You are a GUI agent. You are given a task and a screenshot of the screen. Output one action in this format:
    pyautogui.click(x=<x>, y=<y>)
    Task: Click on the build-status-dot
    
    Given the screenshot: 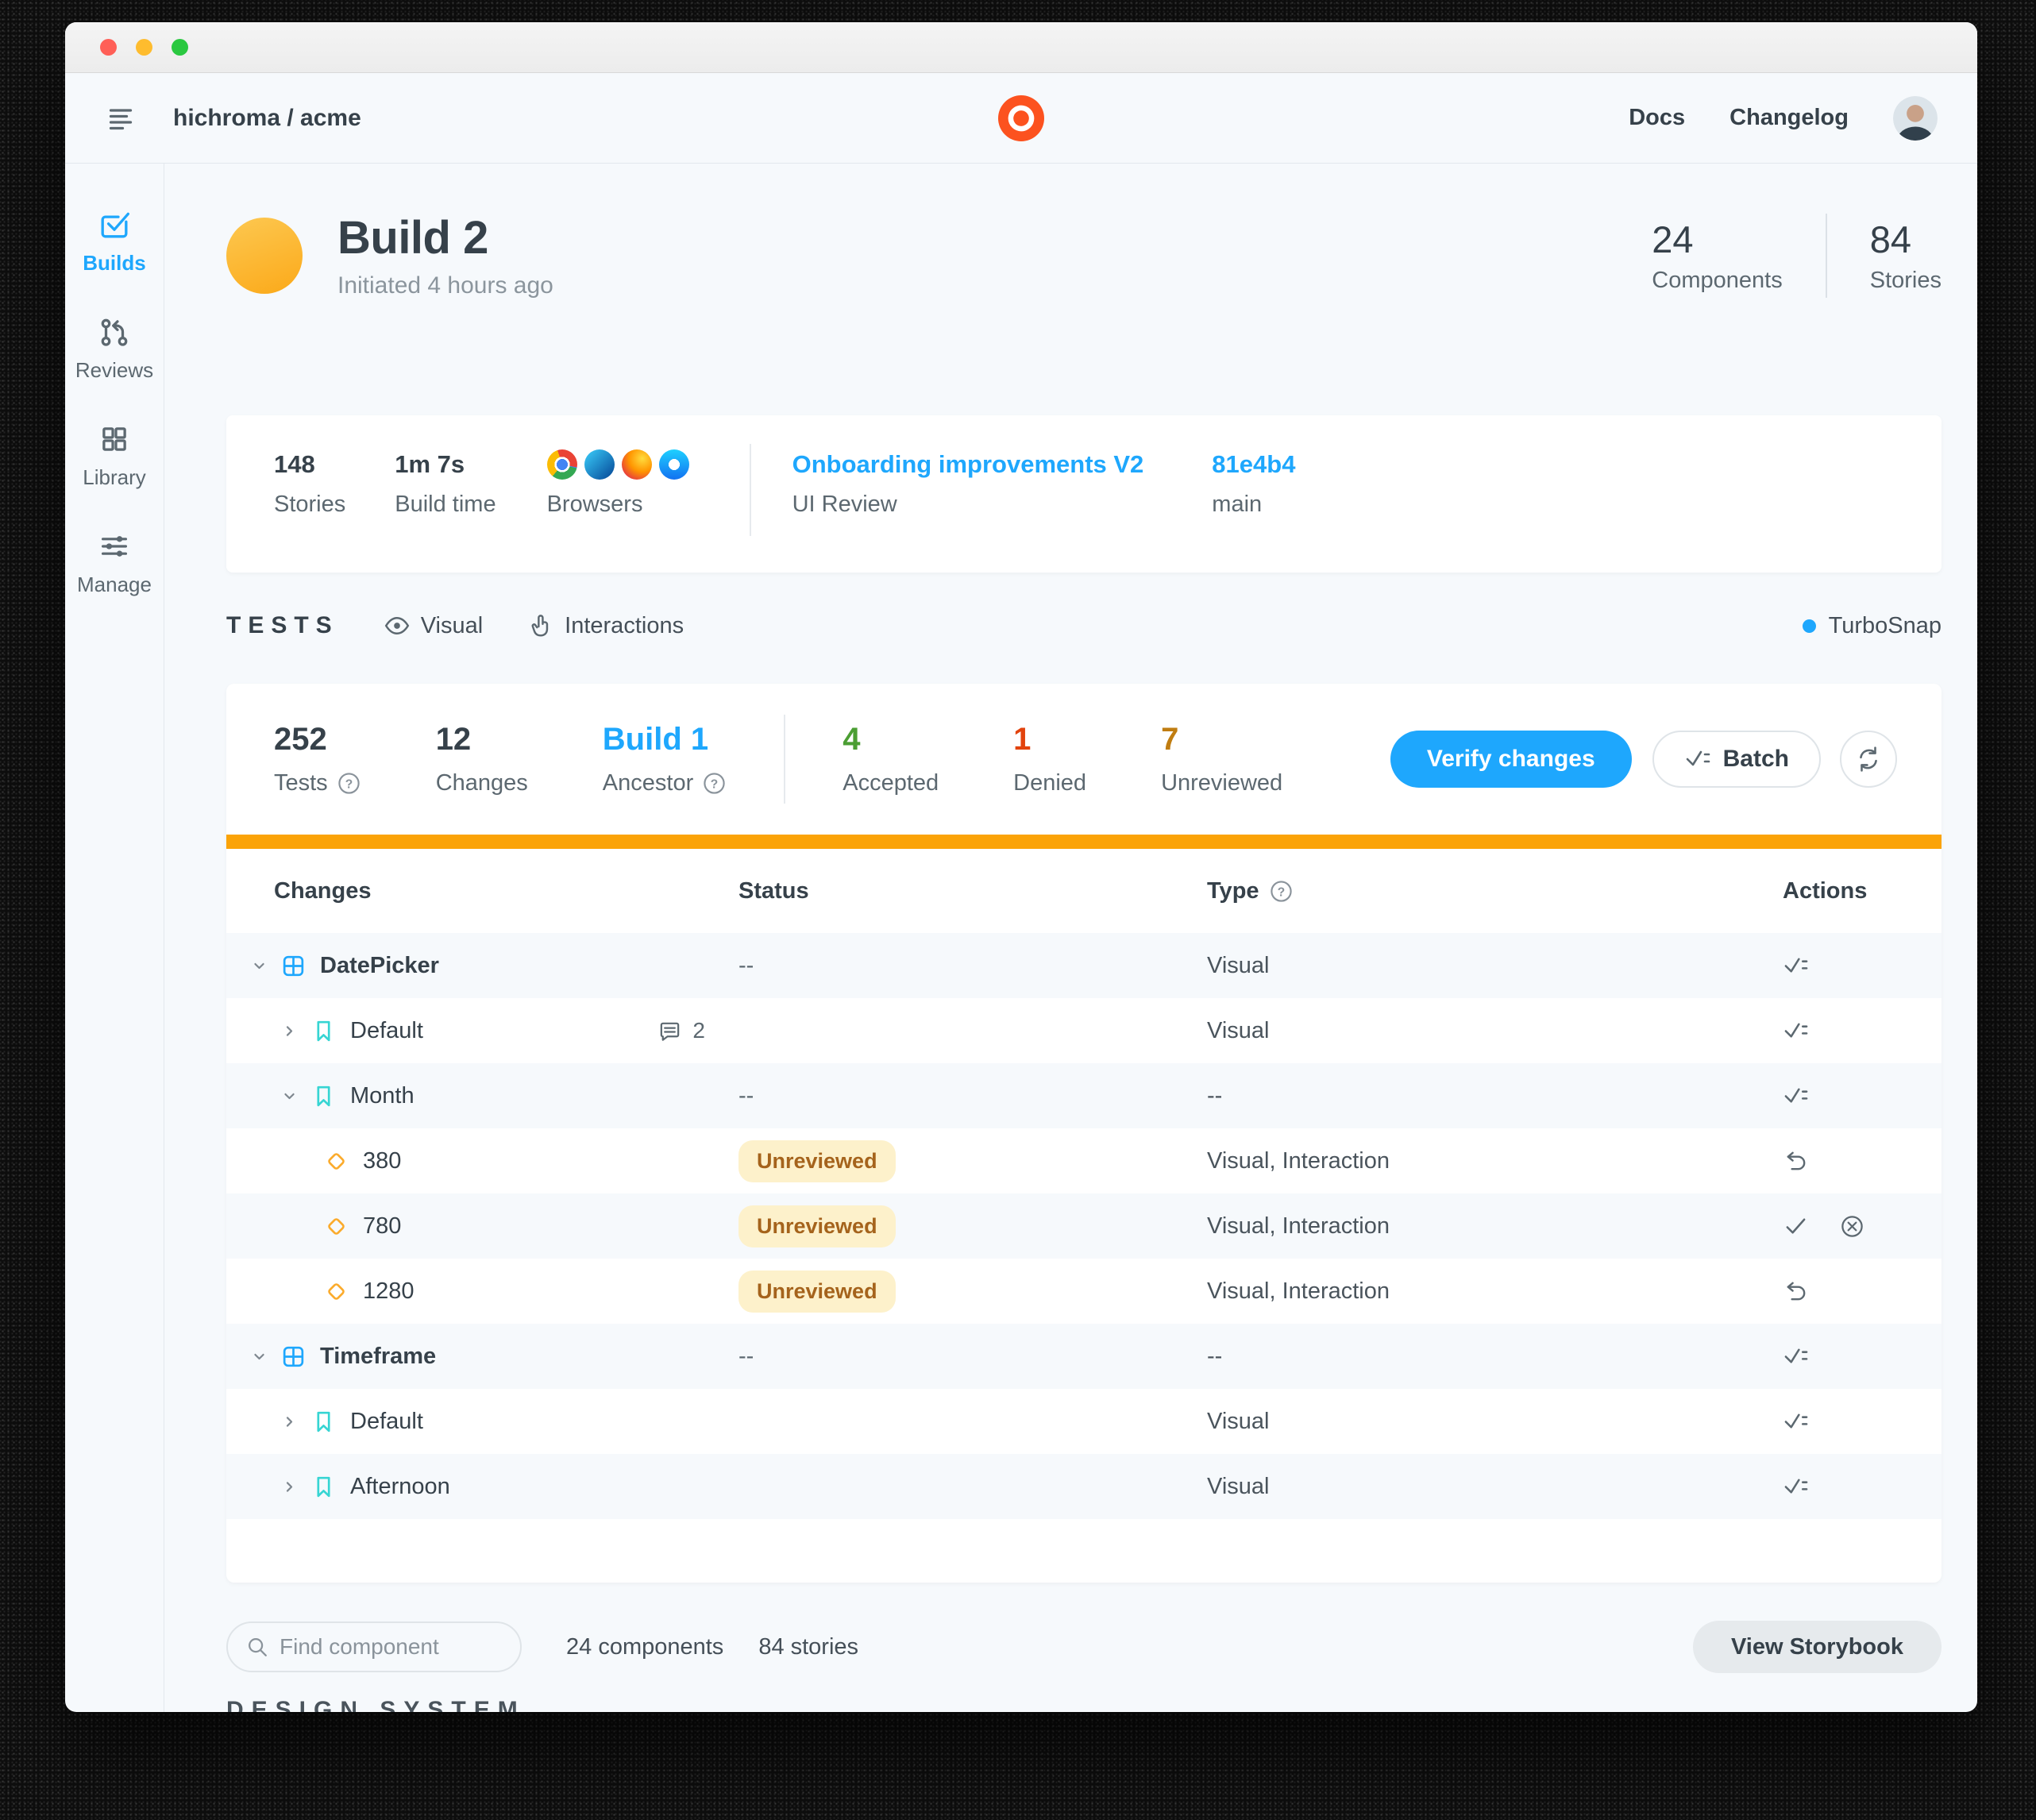 What is the action you would take?
    pyautogui.click(x=264, y=255)
    